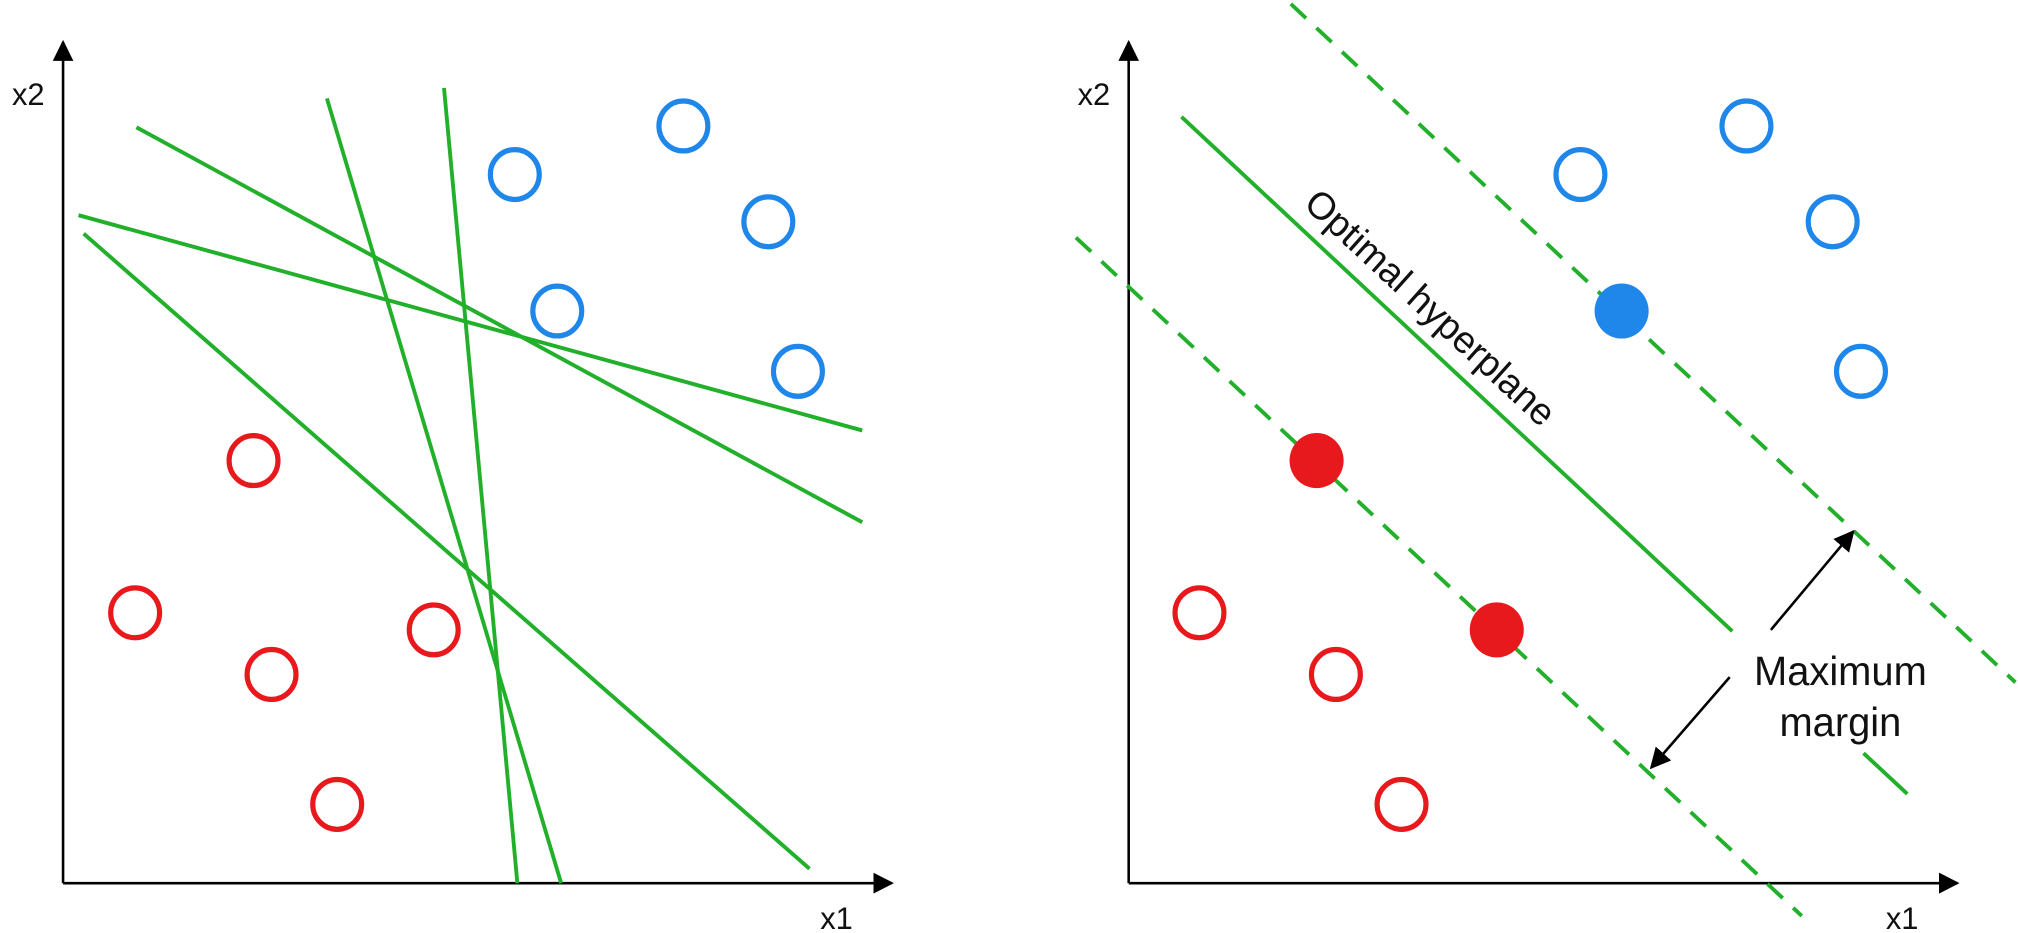 The image size is (2018, 933). What do you see at coordinates (1430, 308) in the screenshot?
I see `hyperplane-label: Optimal hyperplane` at bounding box center [1430, 308].